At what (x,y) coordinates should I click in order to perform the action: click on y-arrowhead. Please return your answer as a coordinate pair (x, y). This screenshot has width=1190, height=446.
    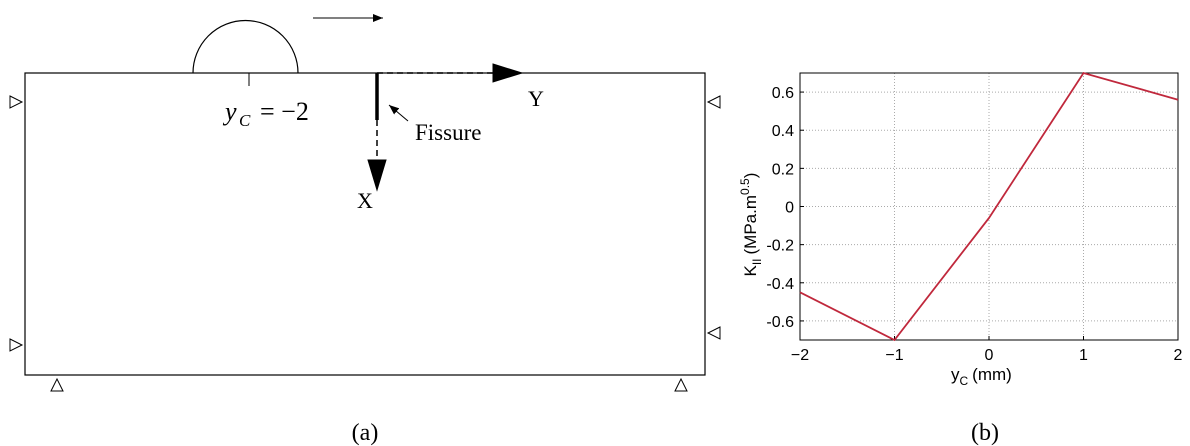
    Looking at the image, I should click on (508, 73).